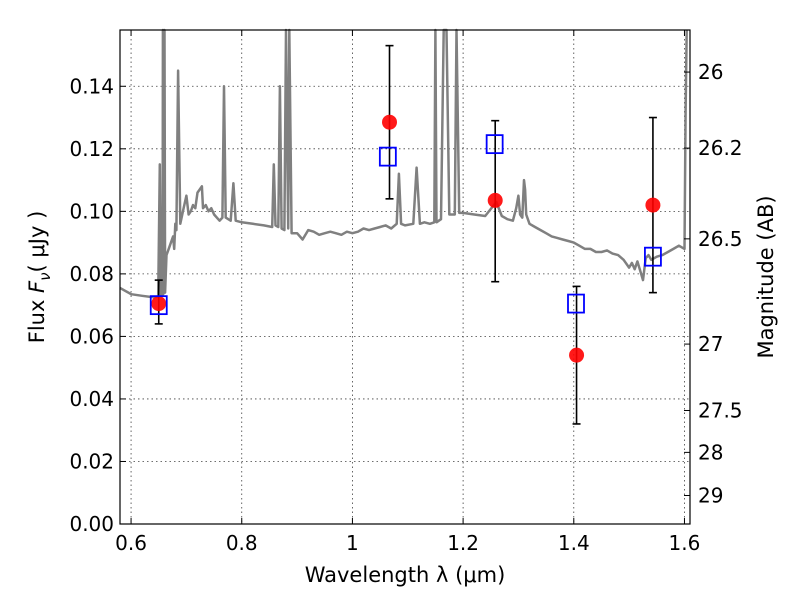  What do you see at coordinates (242, 543) in the screenshot?
I see `x-tick-label: 0.8` at bounding box center [242, 543].